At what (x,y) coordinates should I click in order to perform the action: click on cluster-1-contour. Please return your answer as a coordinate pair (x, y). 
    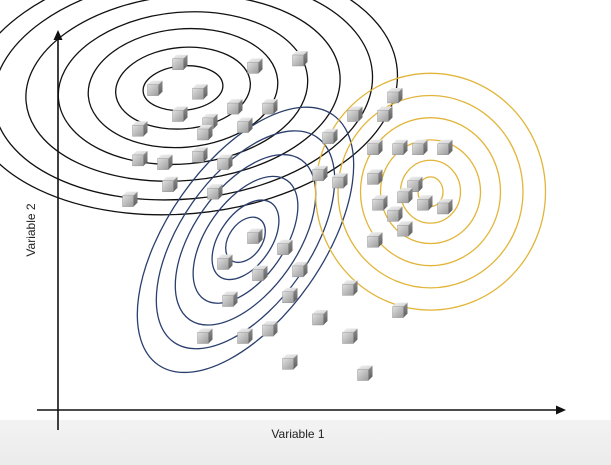
    Looking at the image, I should click on (183, 88).